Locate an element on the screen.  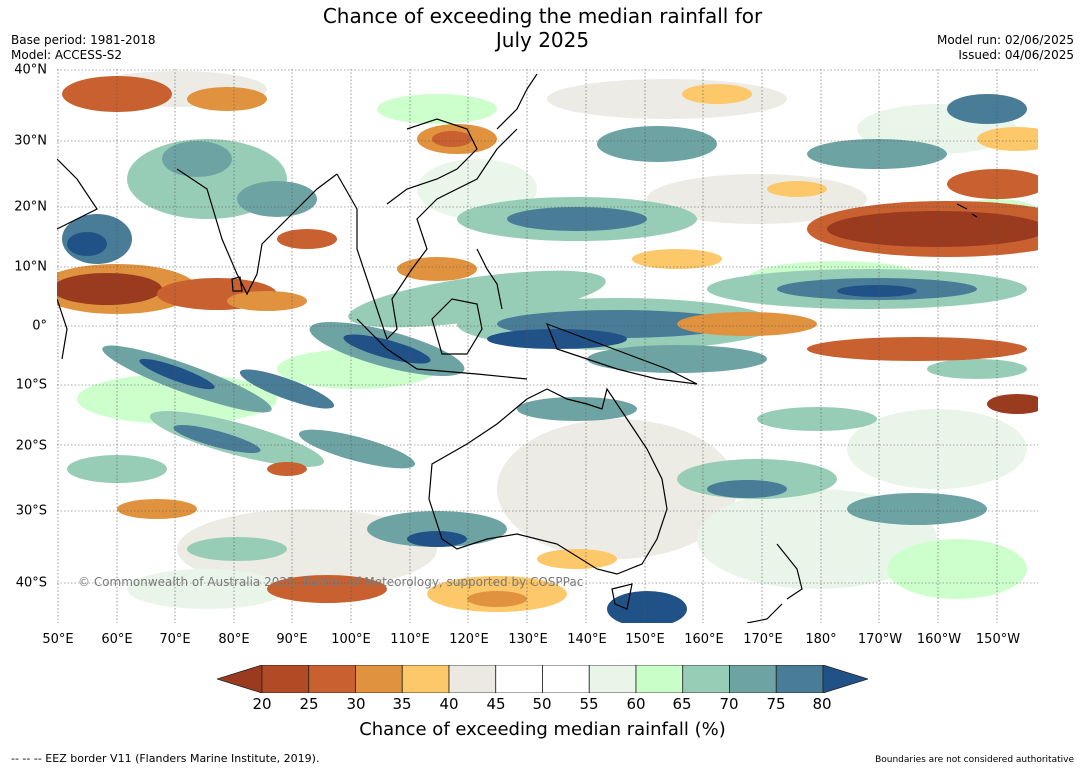
colorbar-title: Chance of exceeding median rainfall (%) is located at coordinates (542, 729).